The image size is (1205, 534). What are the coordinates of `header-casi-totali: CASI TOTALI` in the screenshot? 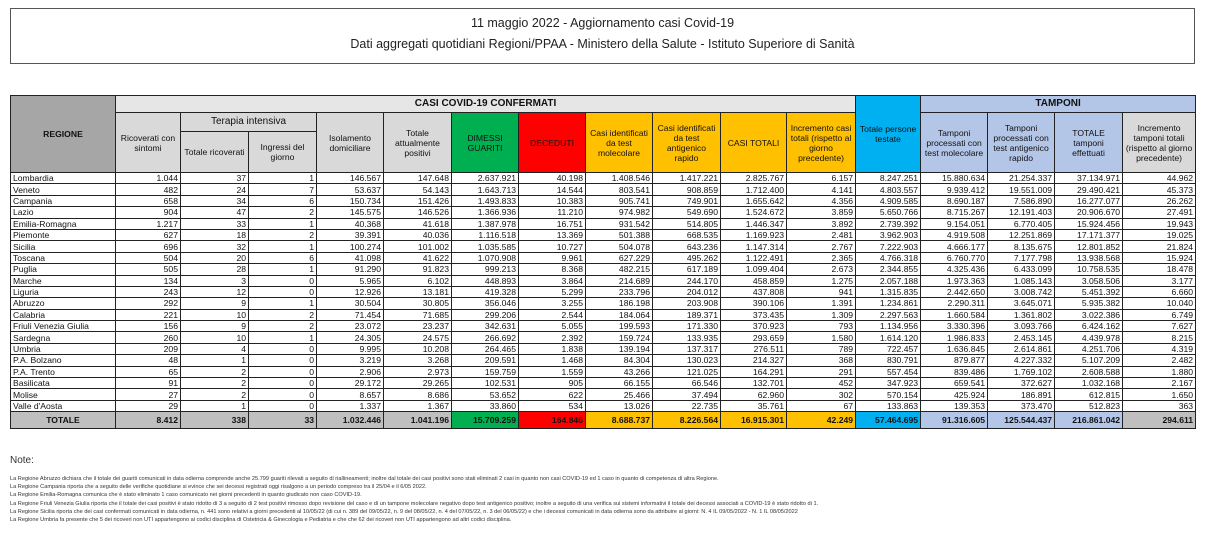 It's located at (753, 142).